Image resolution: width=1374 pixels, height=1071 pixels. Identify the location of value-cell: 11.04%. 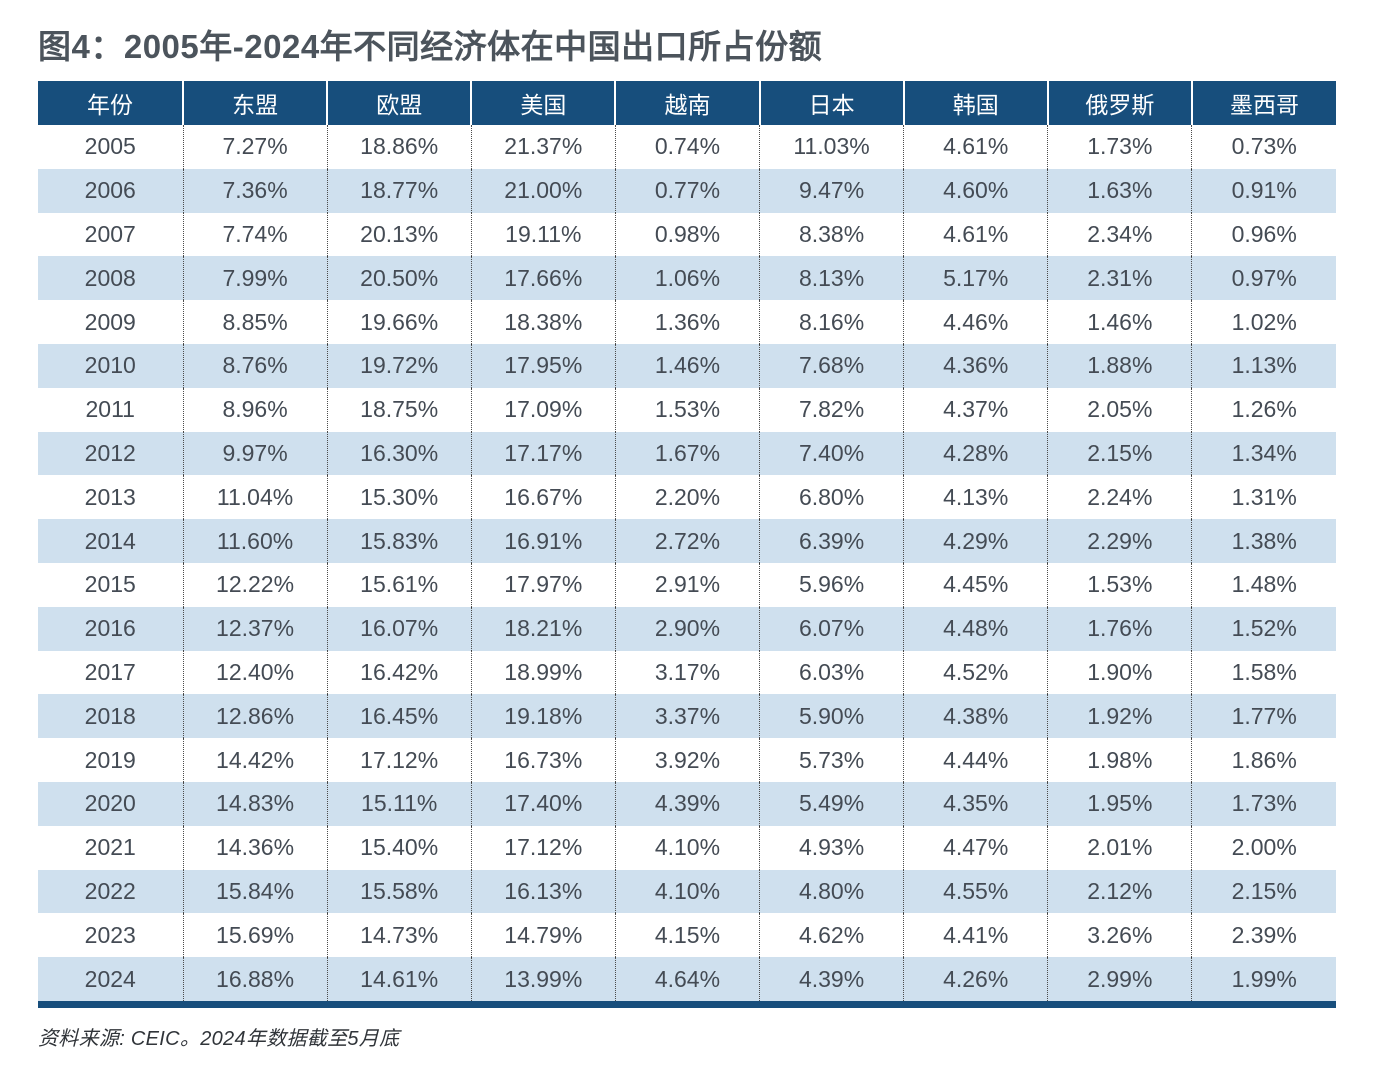
(255, 497).